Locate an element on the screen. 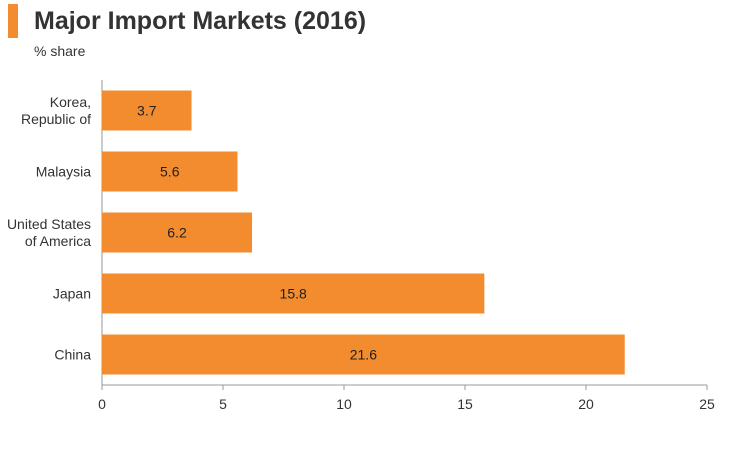 The width and height of the screenshot is (750, 450). bar-value-label: 15.8 is located at coordinates (293, 294).